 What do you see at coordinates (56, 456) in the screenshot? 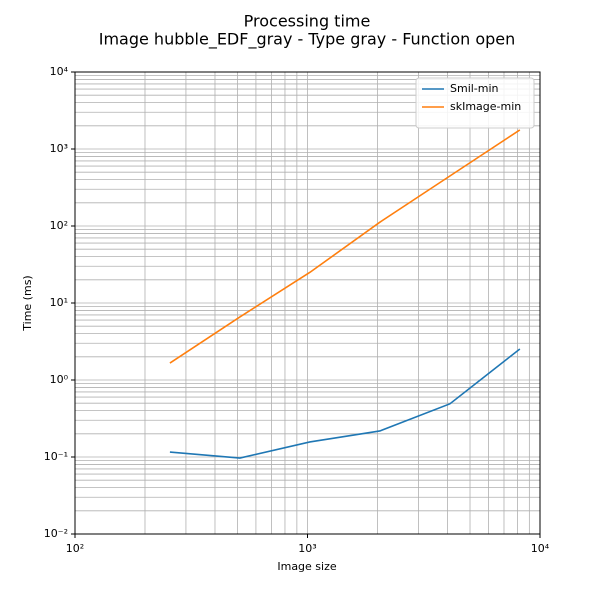
I see `y-tick-label: 10⁻¹` at bounding box center [56, 456].